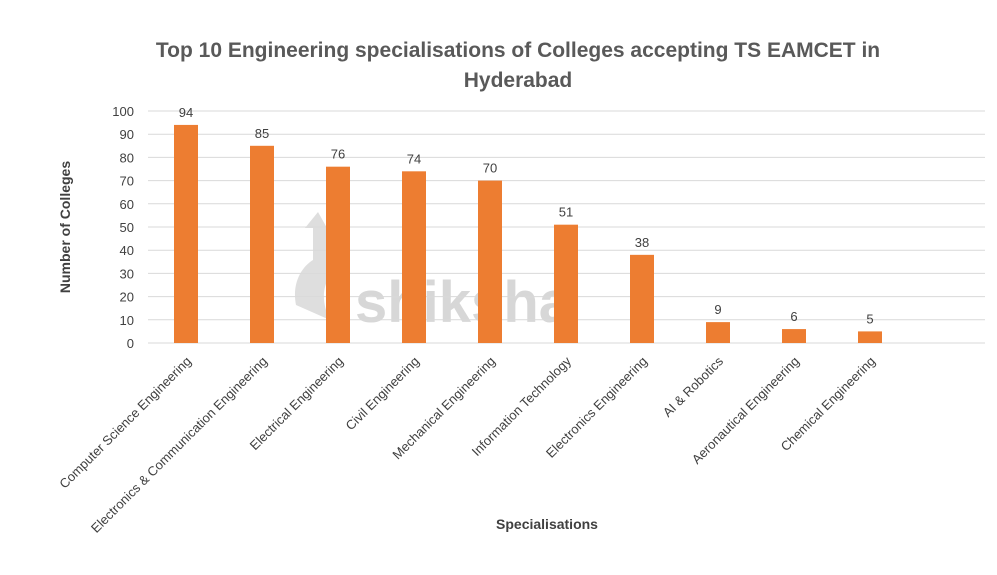 This screenshot has height=575, width=997. Describe the element at coordinates (717, 309) in the screenshot. I see `data-label: 9` at that location.